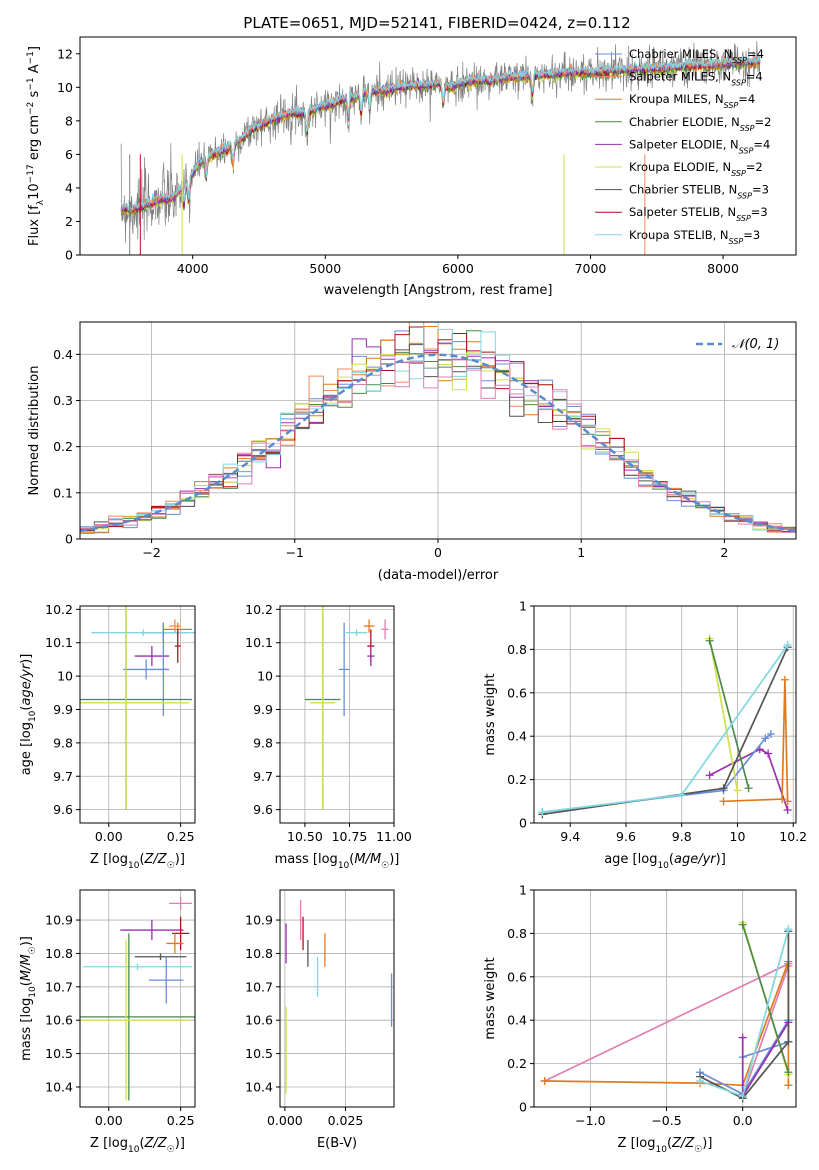  Describe the element at coordinates (337, 1143) in the screenshot. I see `x-axis-label: E(B-V)` at that location.